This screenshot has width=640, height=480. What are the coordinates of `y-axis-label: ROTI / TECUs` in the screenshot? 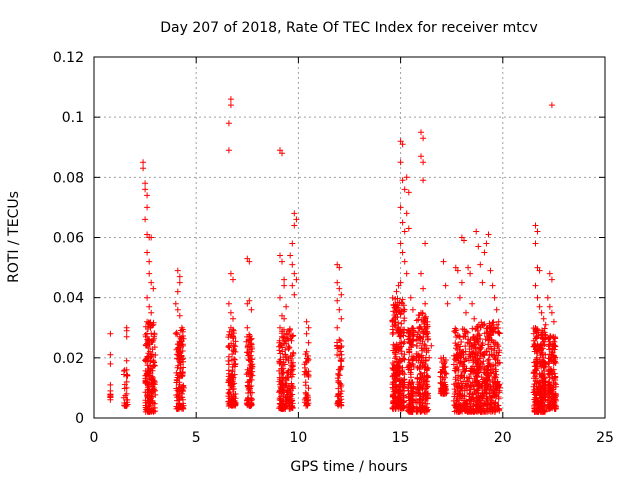 It's located at (14, 237).